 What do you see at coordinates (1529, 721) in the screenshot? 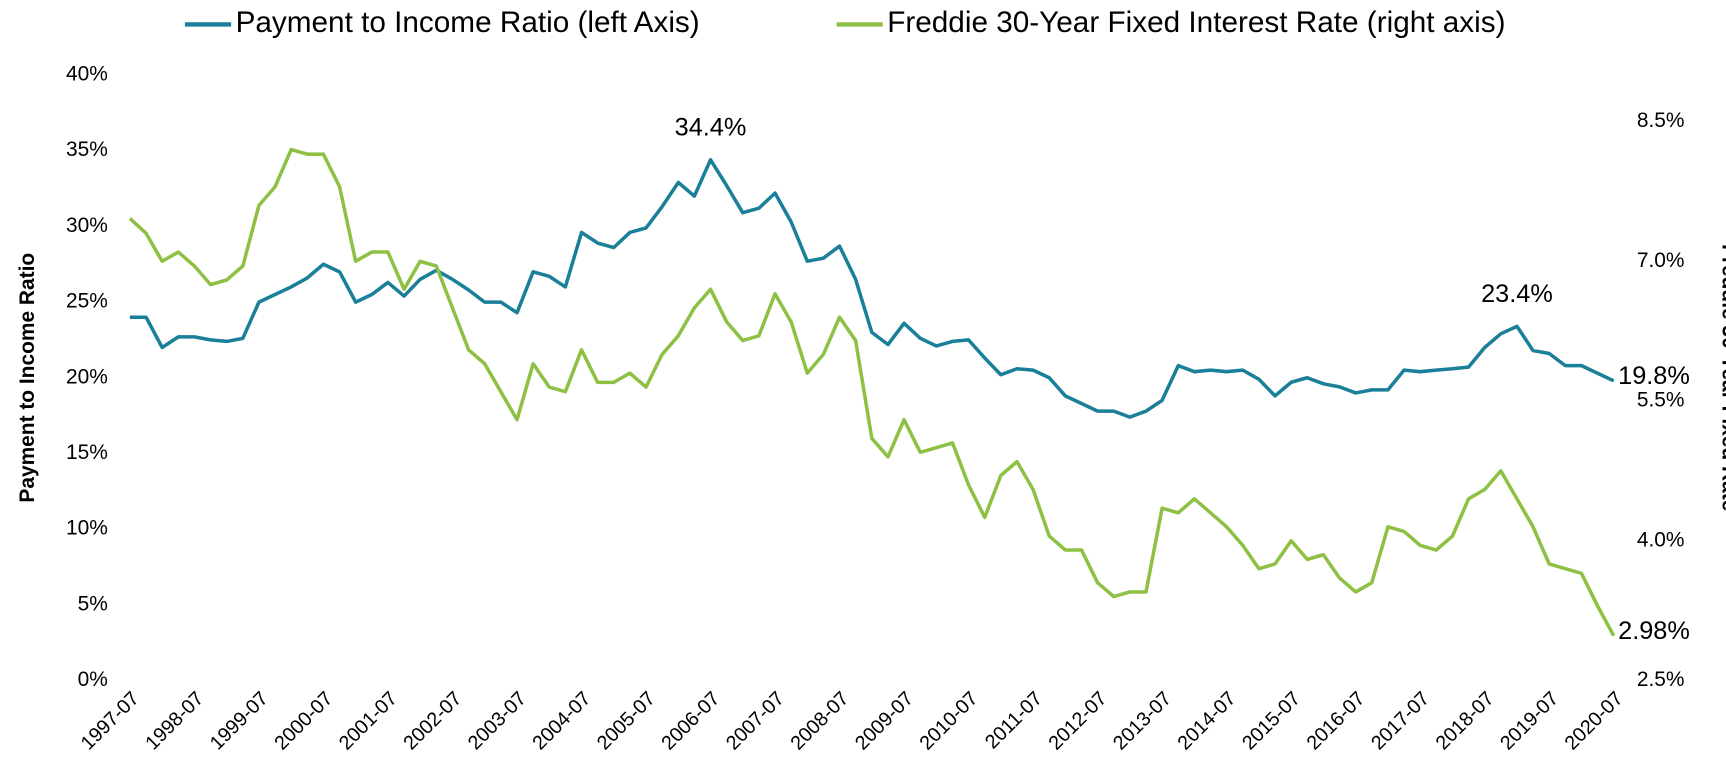
I see `x-tick-label: 2019-07` at bounding box center [1529, 721].